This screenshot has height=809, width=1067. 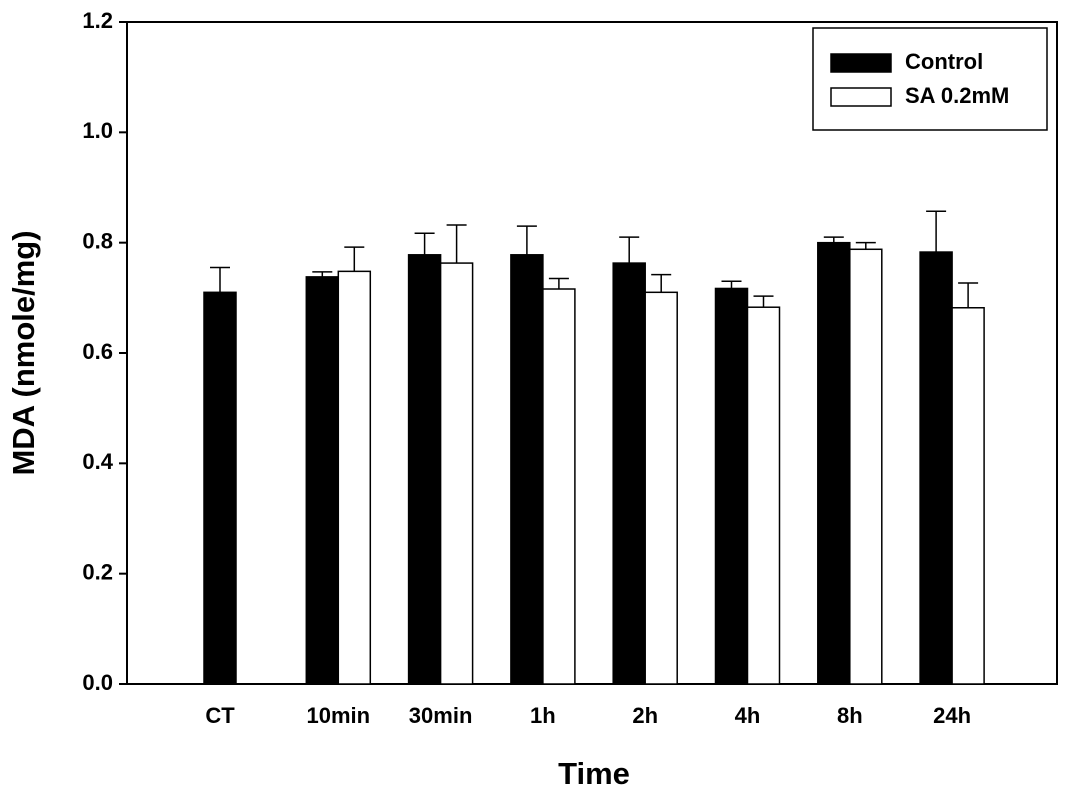 What do you see at coordinates (97, 461) in the screenshot?
I see `y-tick-label: 0.4` at bounding box center [97, 461].